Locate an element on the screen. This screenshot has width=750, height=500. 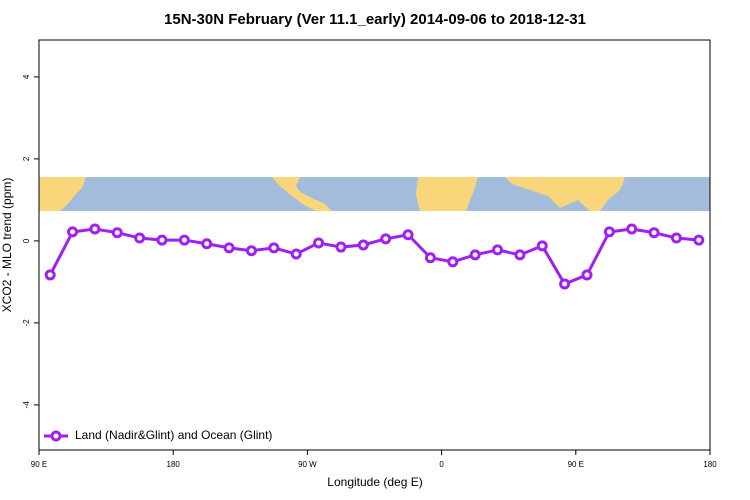
map-strip is located at coordinates (374, 194).